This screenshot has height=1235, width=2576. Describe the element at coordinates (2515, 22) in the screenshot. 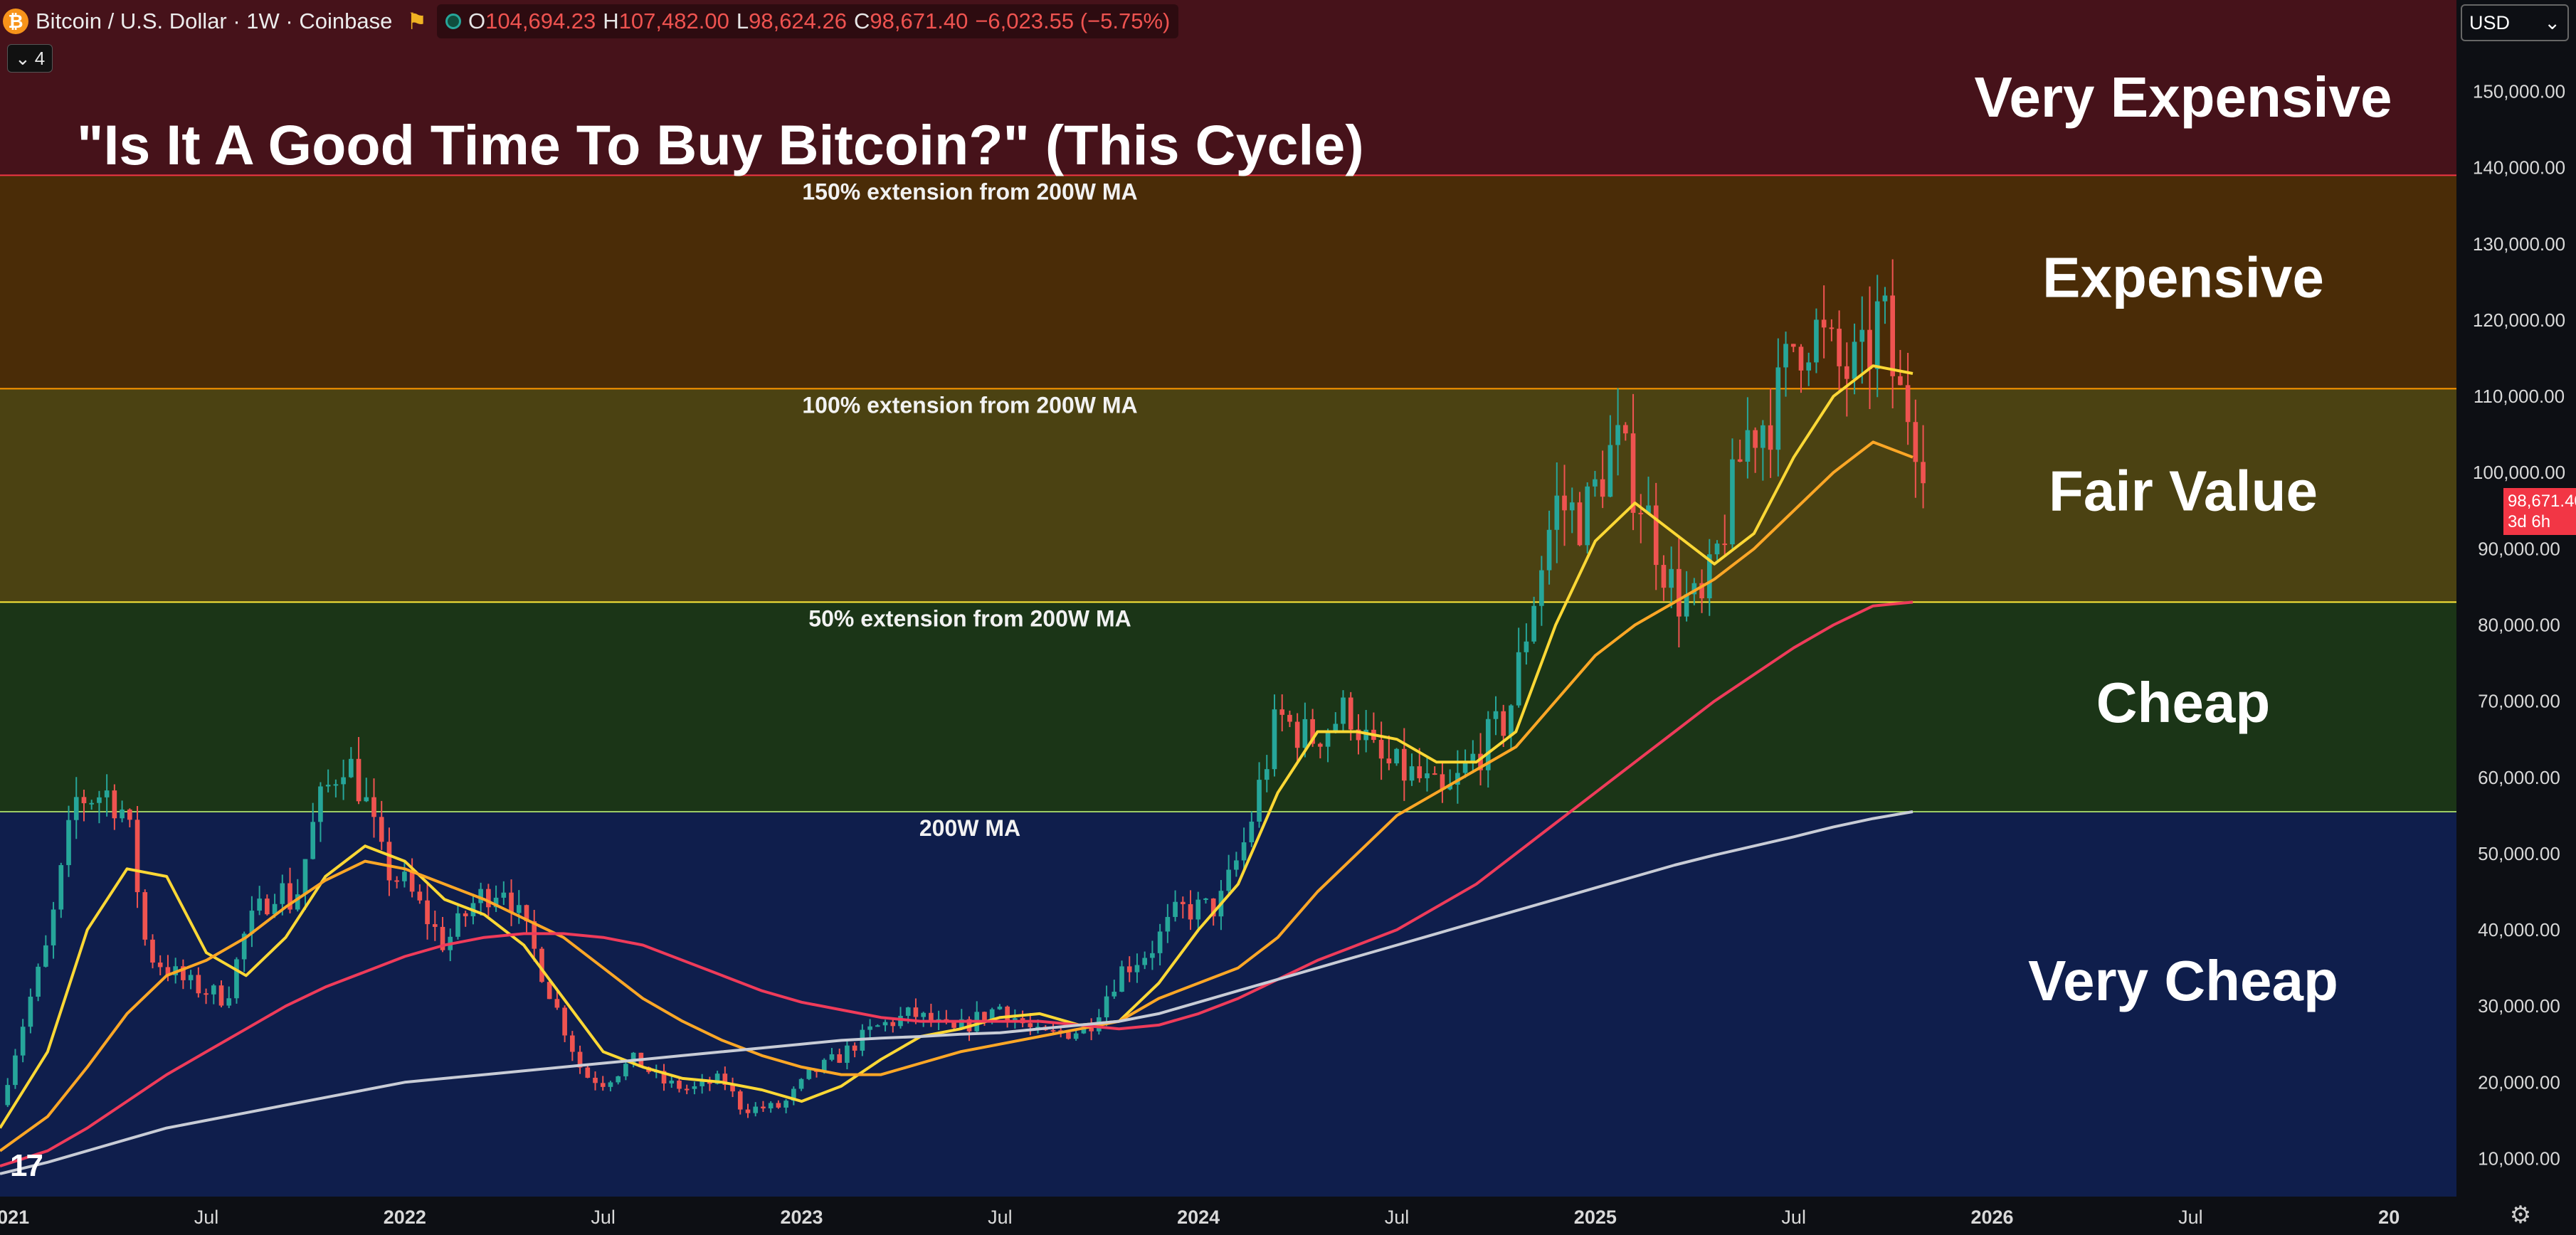

I see `currency-select: USD ⌄` at that location.